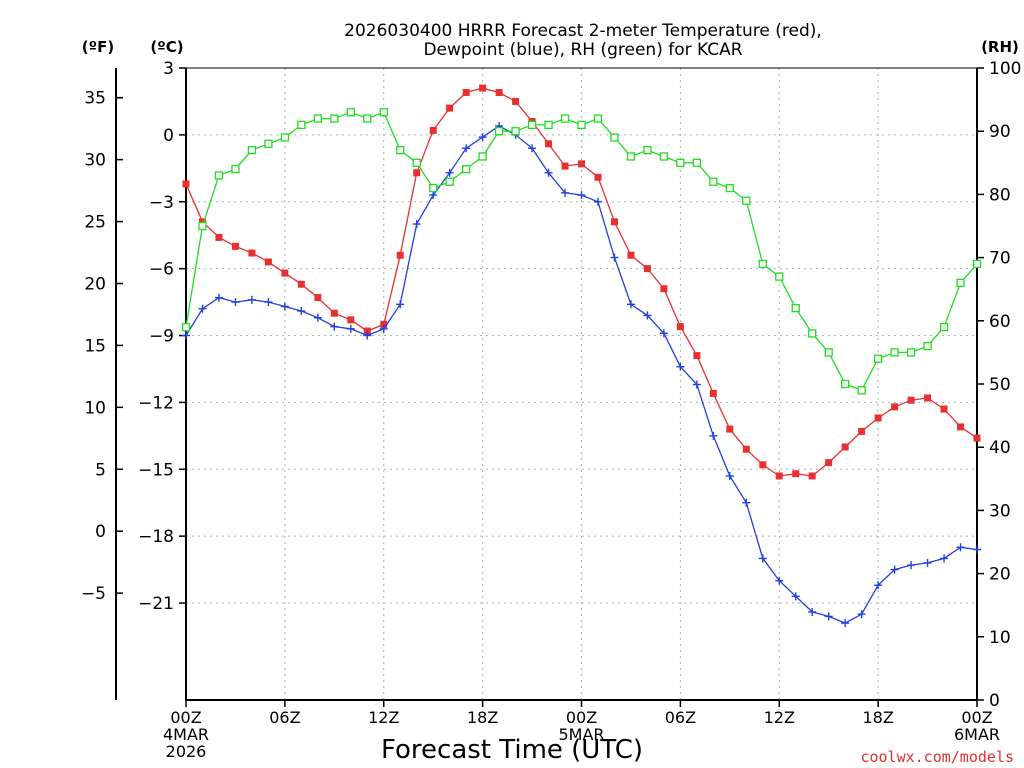 The image size is (1024, 768). I want to click on celsius-tick-label: −3, so click(161, 203).